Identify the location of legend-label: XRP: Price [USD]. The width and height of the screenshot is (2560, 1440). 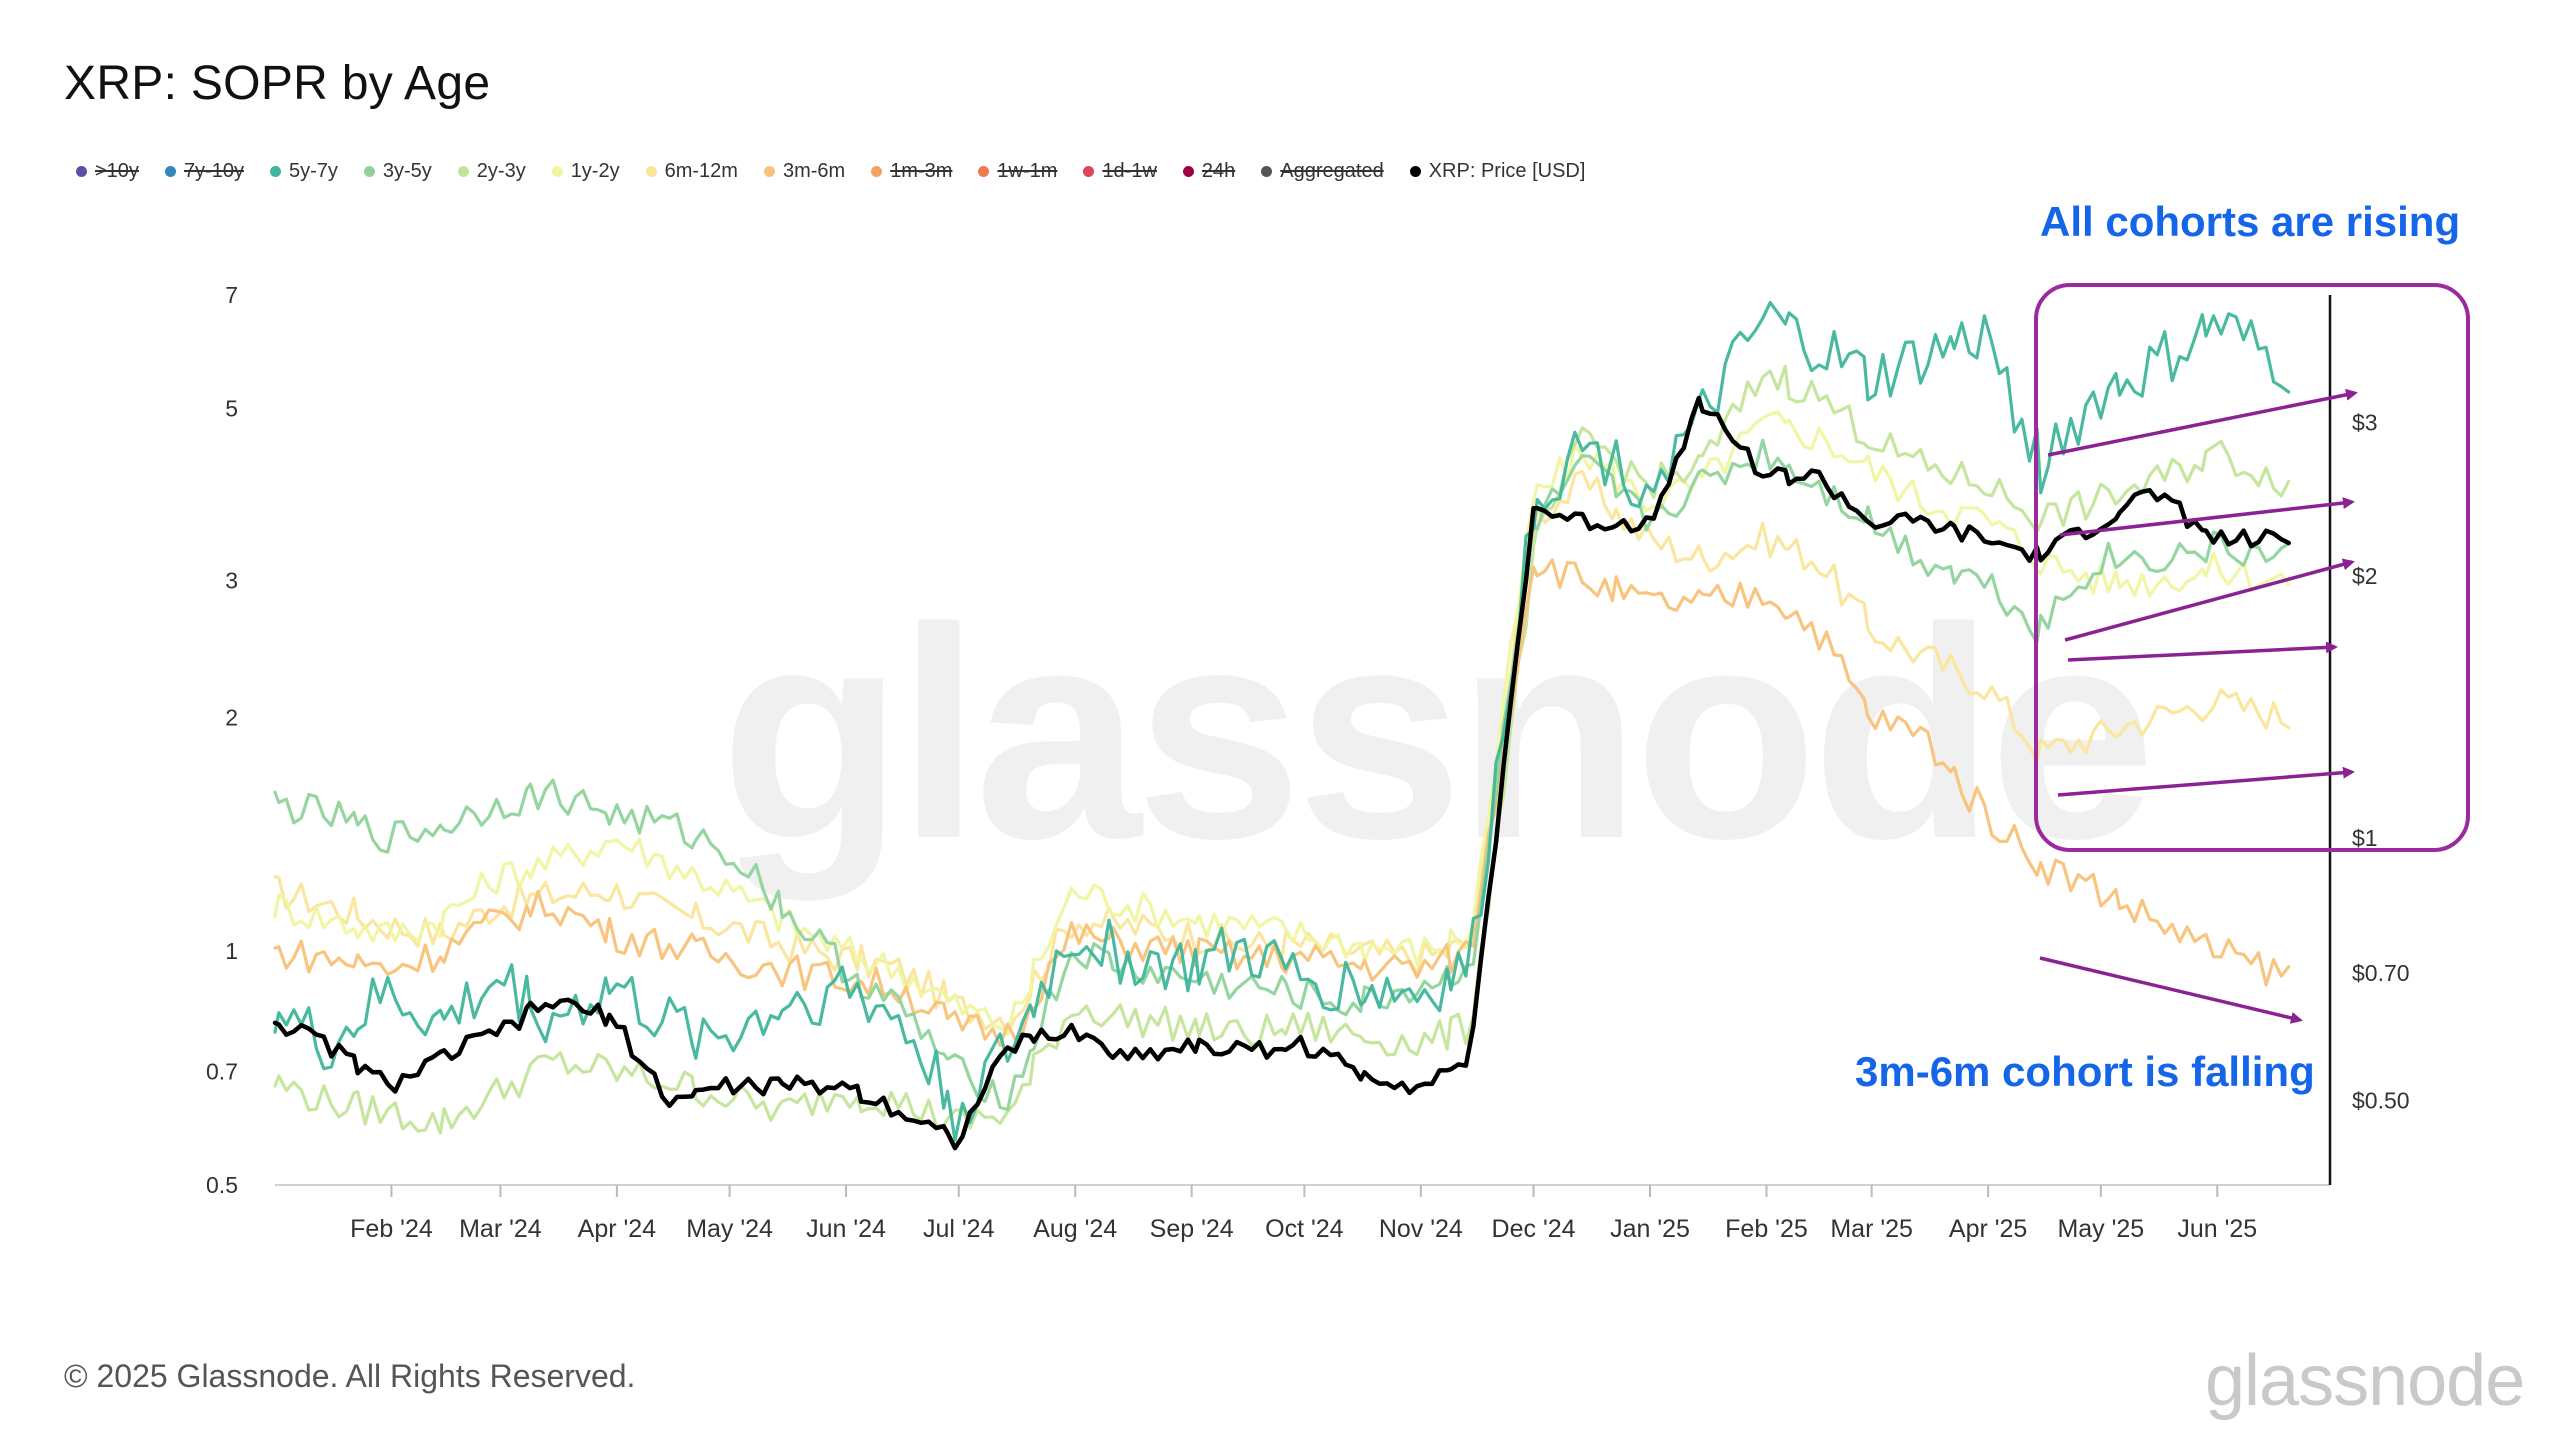
(1507, 171).